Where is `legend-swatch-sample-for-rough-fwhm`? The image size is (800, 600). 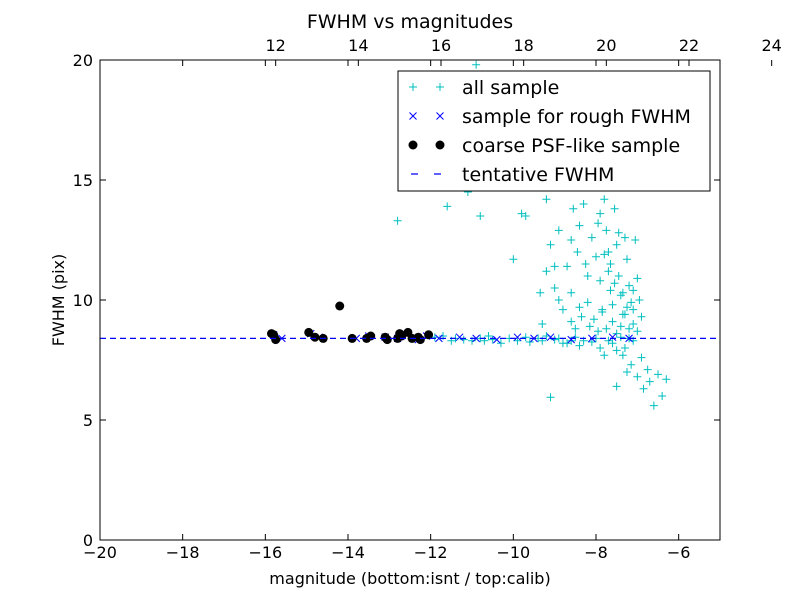 legend-swatch-sample-for-rough-fwhm is located at coordinates (413, 116).